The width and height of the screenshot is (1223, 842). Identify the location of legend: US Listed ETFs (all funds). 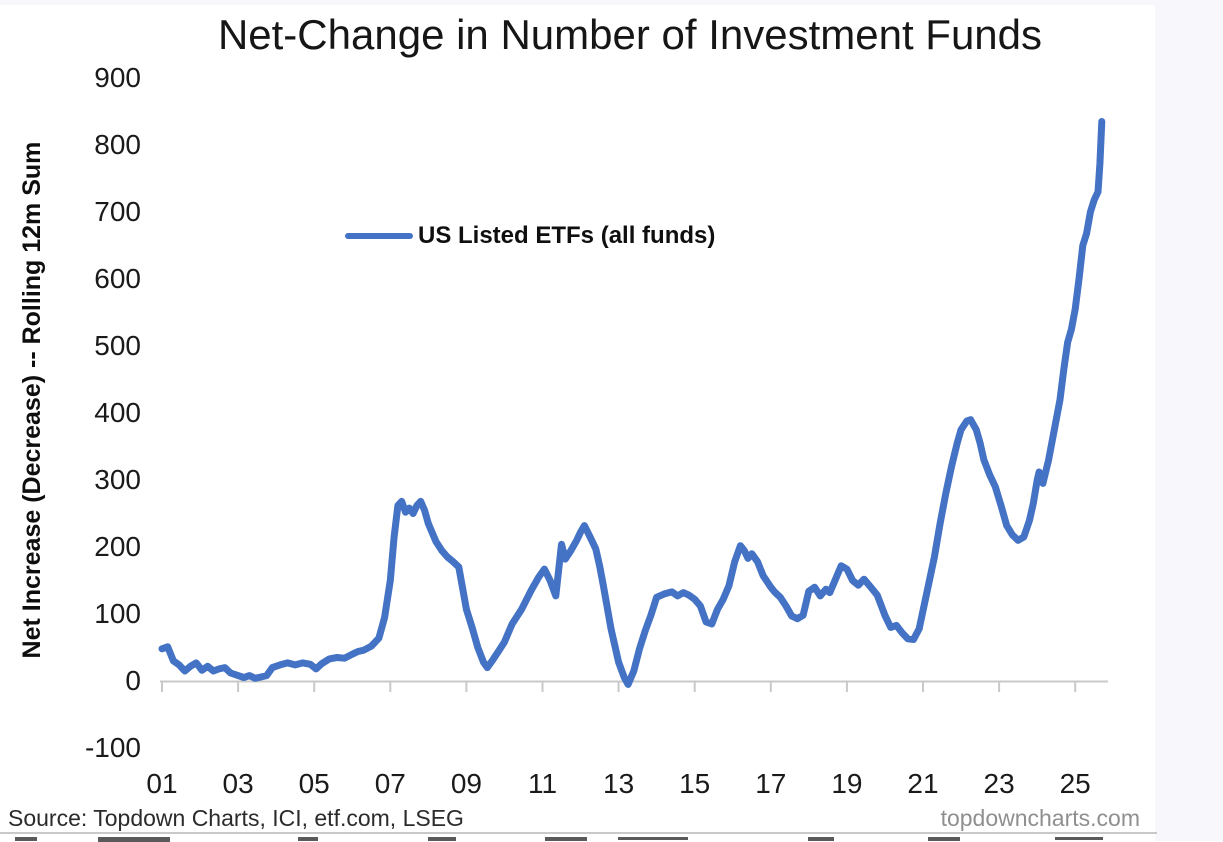
(530, 236).